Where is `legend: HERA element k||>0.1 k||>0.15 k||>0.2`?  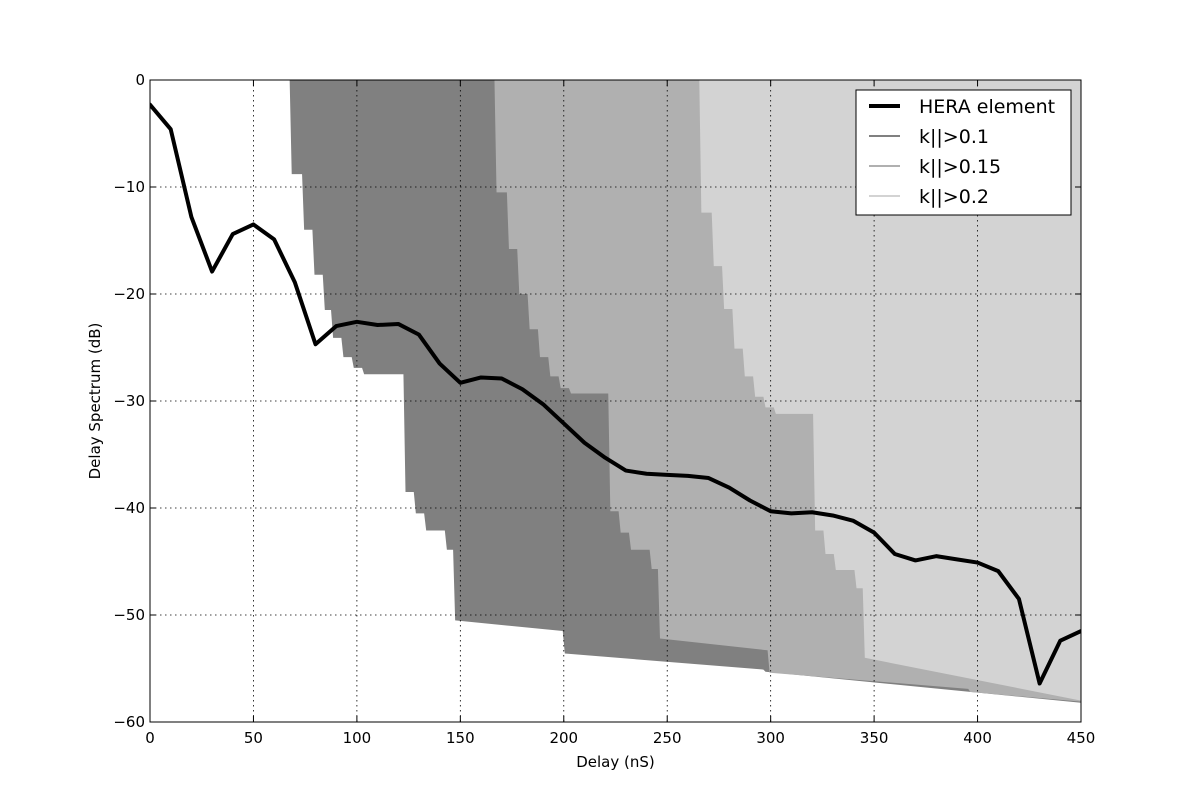
legend: HERA element k||>0.1 k||>0.15 k||>0.2 is located at coordinates (963, 152).